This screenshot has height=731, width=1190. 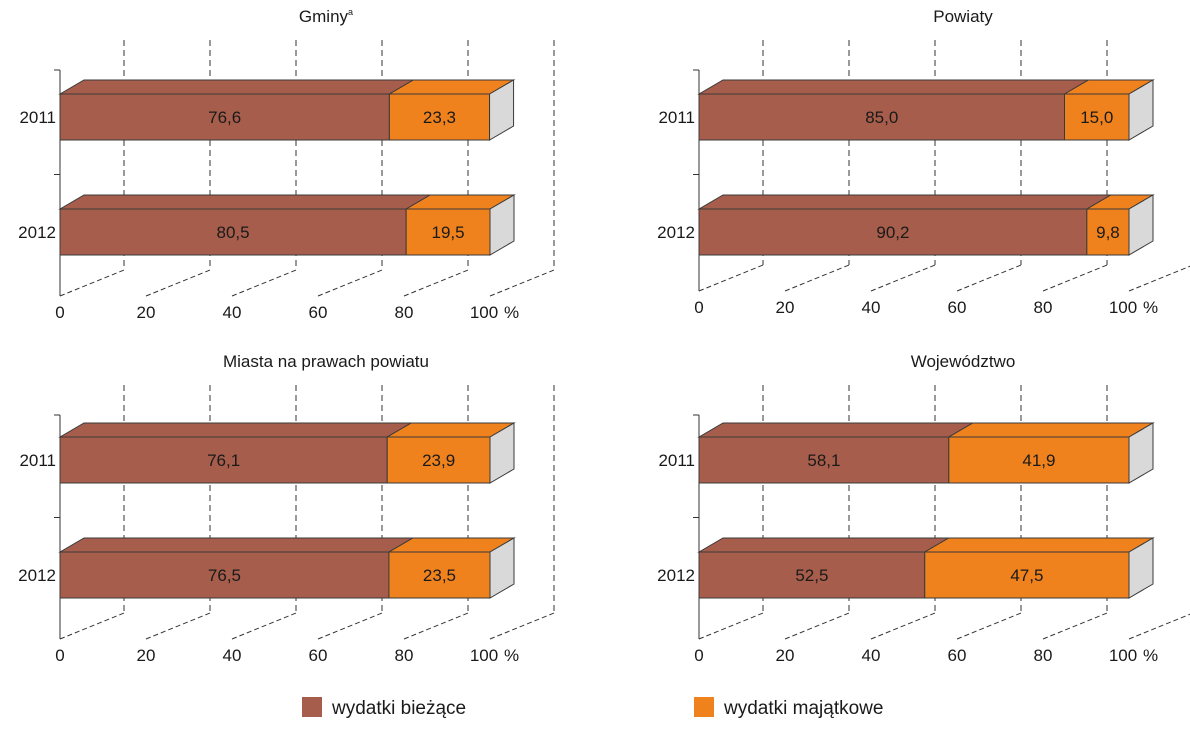 What do you see at coordinates (233, 232) in the screenshot?
I see `data-label: 80,5` at bounding box center [233, 232].